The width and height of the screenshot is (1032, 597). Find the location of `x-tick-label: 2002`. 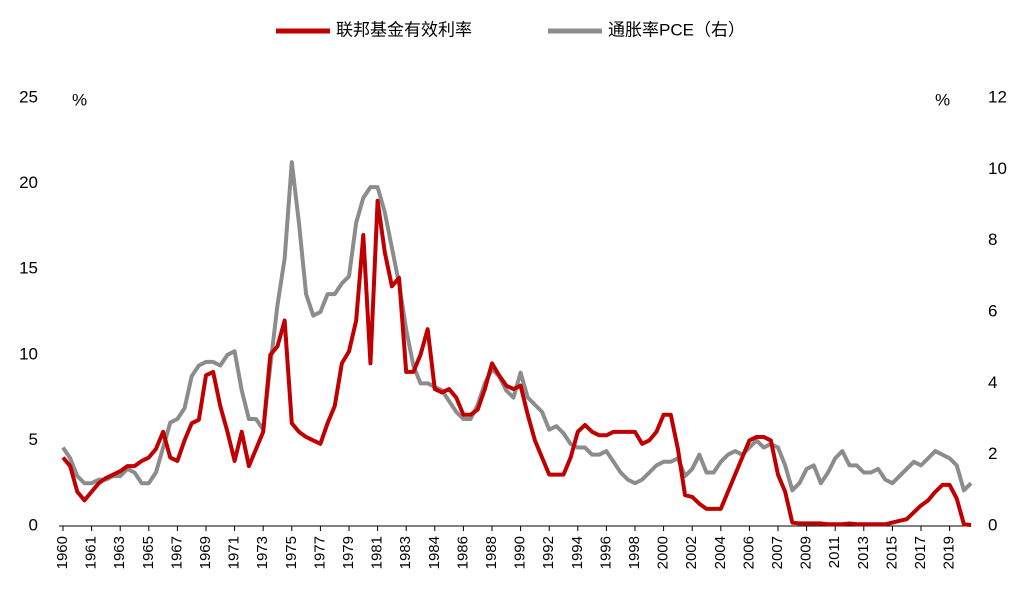

x-tick-label: 2002 is located at coordinates (691, 552).